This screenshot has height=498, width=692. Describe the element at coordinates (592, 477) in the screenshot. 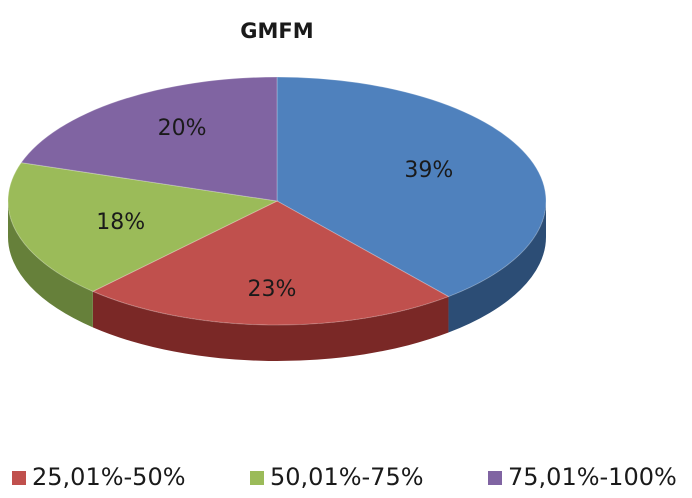

I see `legend-label: 75,01%-100%` at that location.